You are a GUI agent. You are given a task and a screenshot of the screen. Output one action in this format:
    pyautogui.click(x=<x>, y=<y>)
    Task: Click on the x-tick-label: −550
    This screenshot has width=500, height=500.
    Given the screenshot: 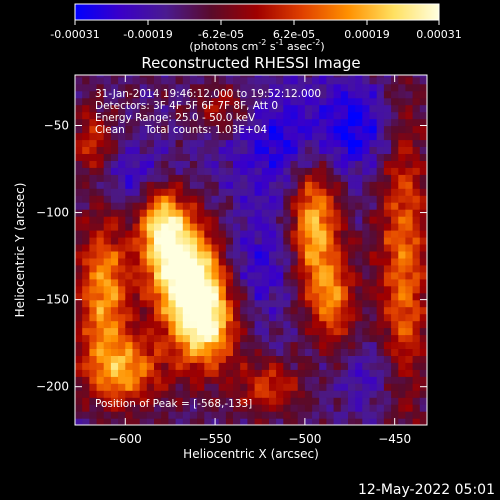 What is the action you would take?
    pyautogui.click(x=215, y=439)
    